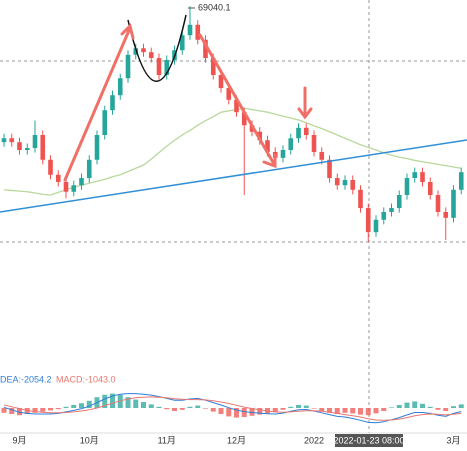 The image size is (467, 451). Describe the element at coordinates (236, 440) in the screenshot. I see `x-tick-label: 12月` at that location.